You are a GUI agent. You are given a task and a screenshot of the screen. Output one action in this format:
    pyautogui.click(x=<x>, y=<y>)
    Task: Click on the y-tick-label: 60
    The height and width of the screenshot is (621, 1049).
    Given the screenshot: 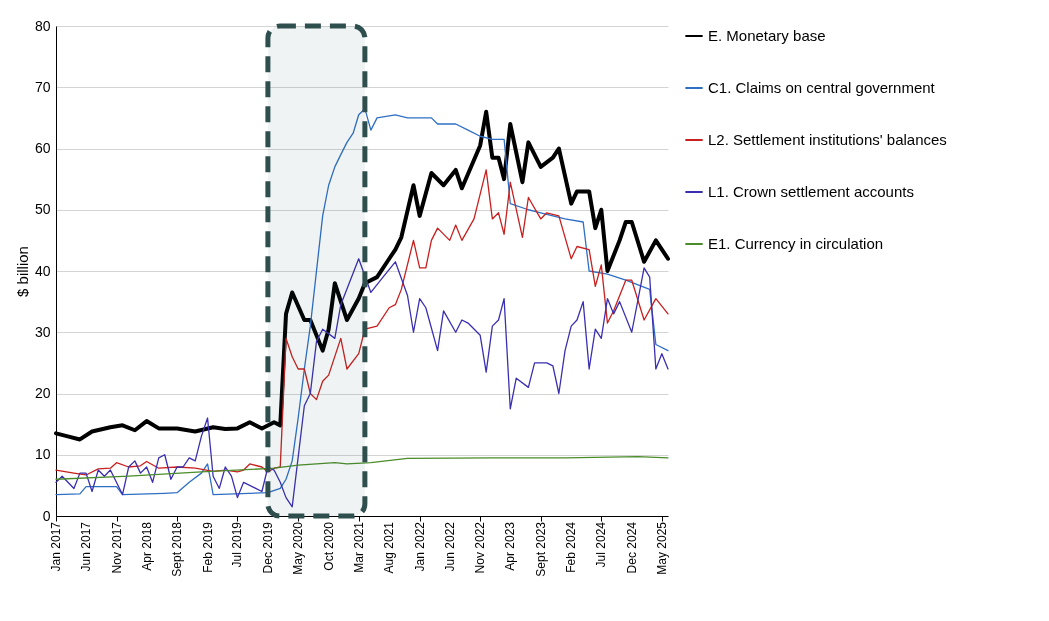 What is the action you would take?
    pyautogui.click(x=42, y=148)
    